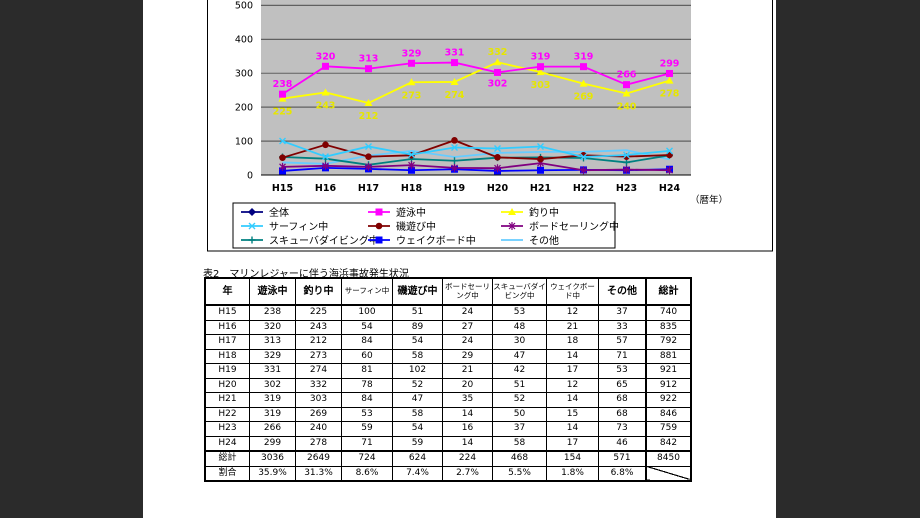 This screenshot has width=920, height=518. I want to click on total-row: 総計 3036 2649 724 624 224 468 154 571 8450, so click(448, 458).